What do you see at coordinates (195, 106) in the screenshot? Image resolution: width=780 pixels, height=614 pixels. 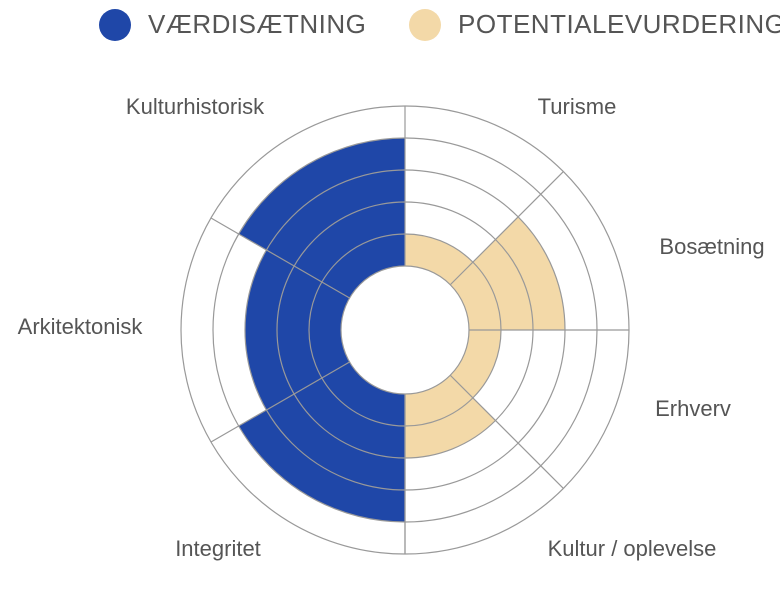 I see `category-label: Kulturhistorisk` at bounding box center [195, 106].